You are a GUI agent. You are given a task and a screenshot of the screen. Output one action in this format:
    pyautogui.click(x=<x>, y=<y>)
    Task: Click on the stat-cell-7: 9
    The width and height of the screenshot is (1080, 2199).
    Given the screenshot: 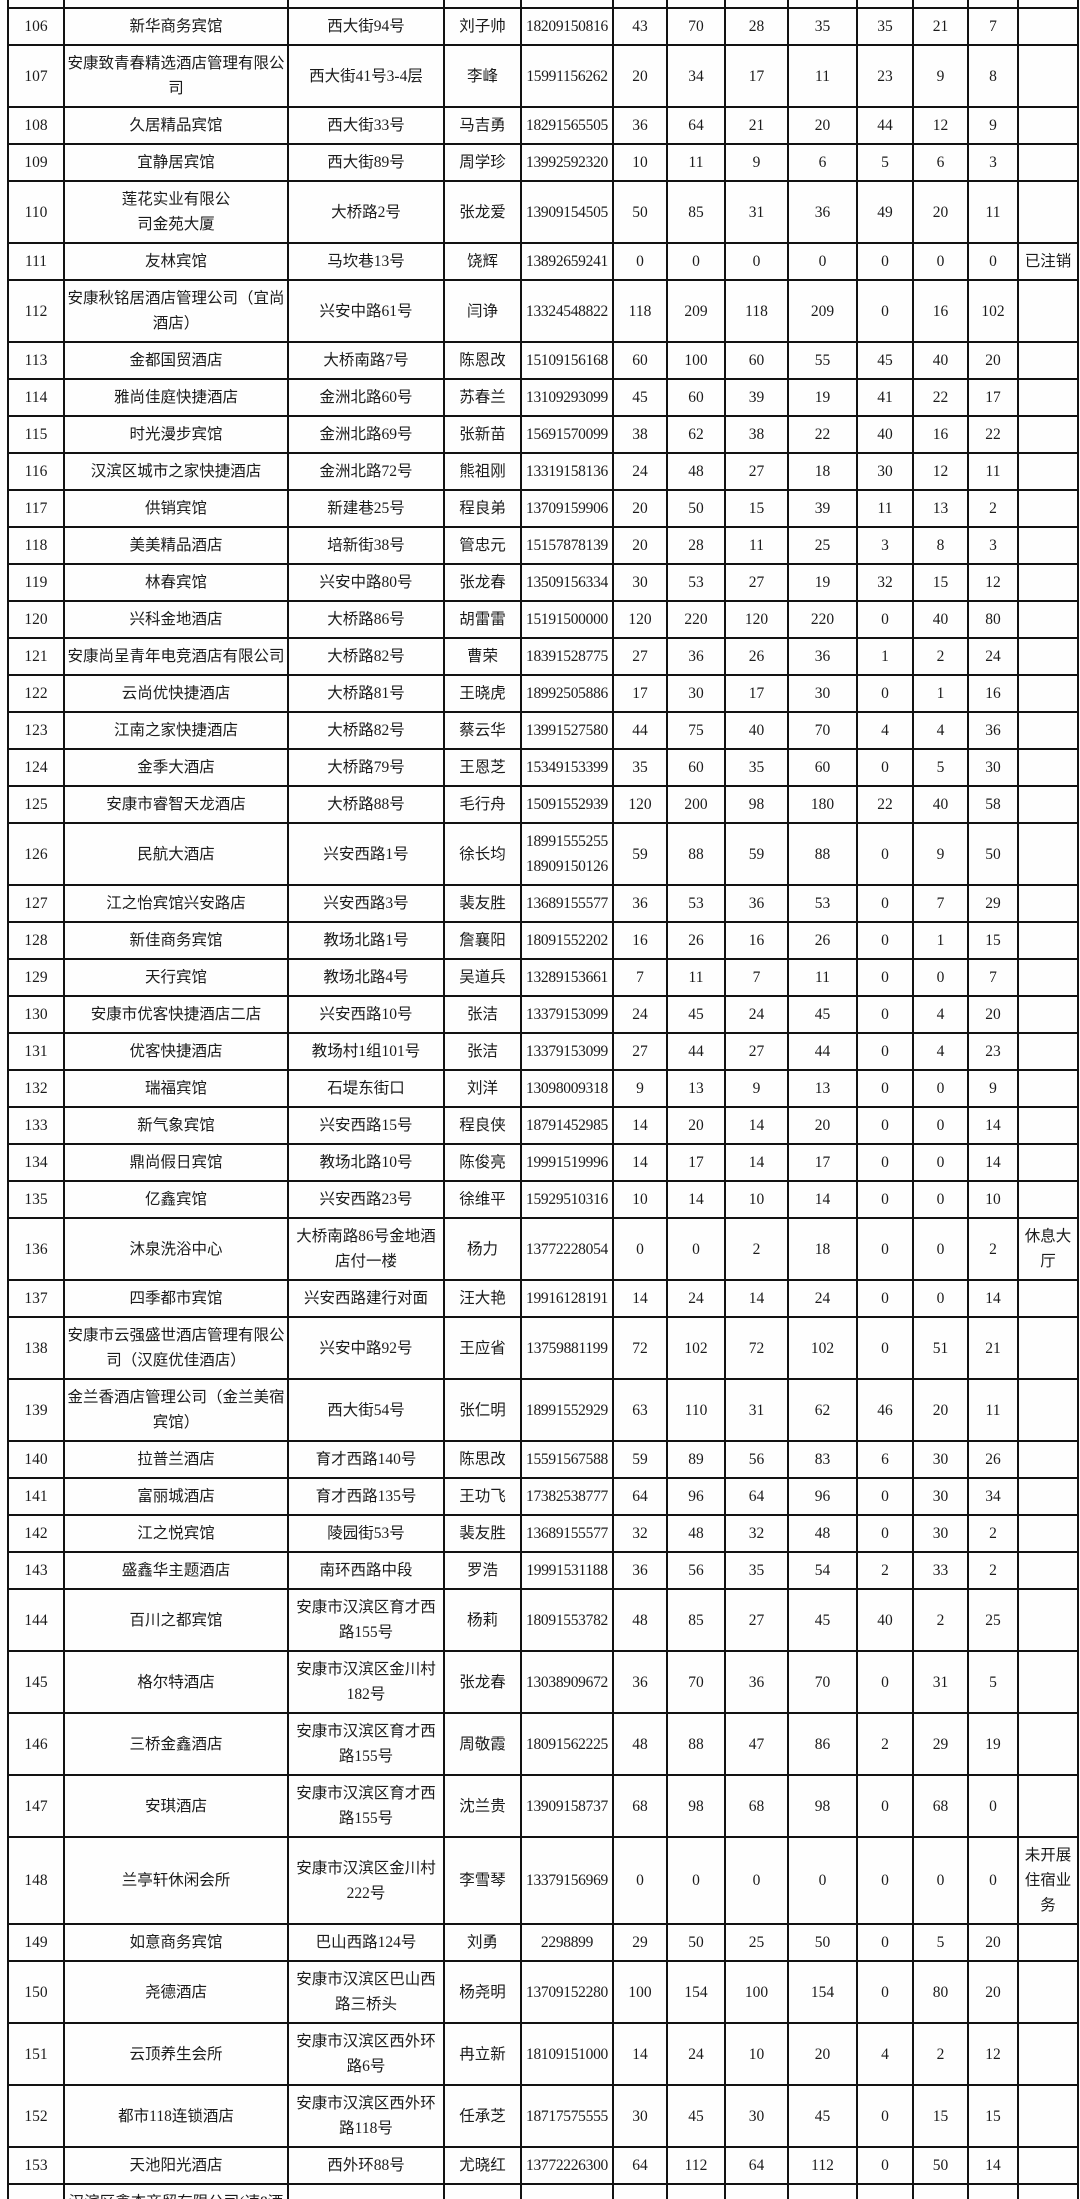 What is the action you would take?
    pyautogui.click(x=993, y=1088)
    